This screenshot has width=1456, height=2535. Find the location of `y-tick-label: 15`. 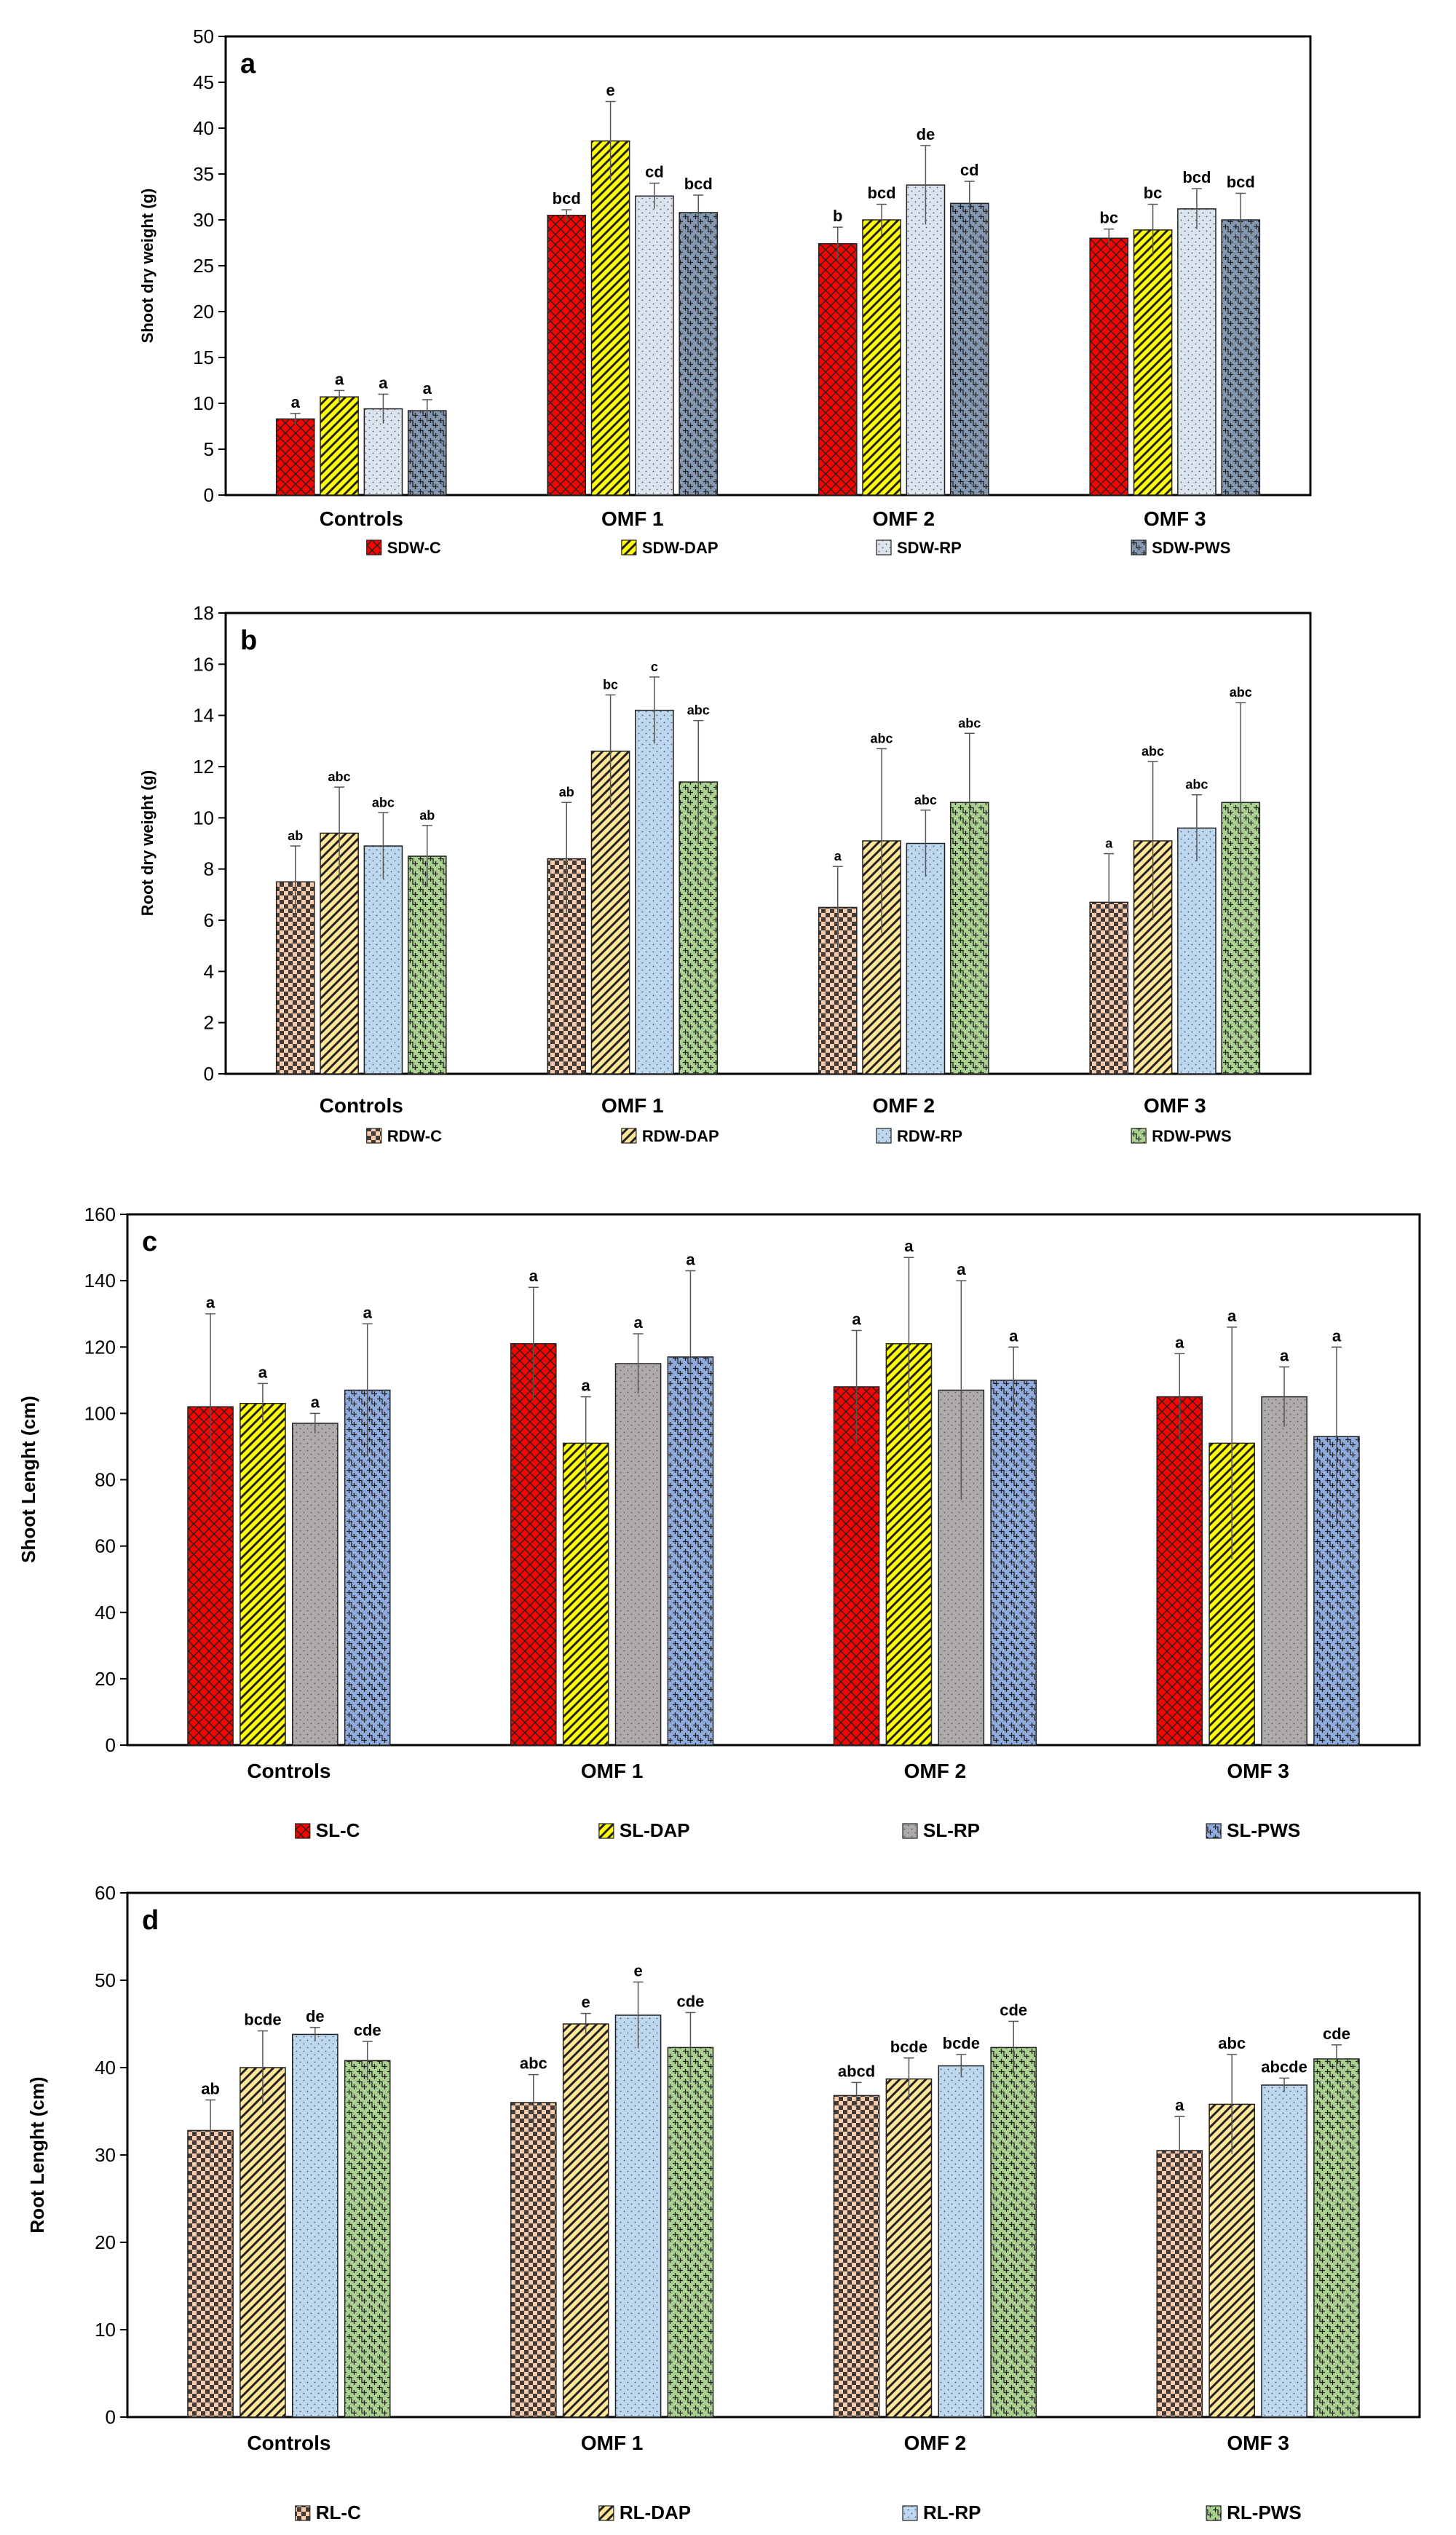

y-tick-label: 15 is located at coordinates (203, 357).